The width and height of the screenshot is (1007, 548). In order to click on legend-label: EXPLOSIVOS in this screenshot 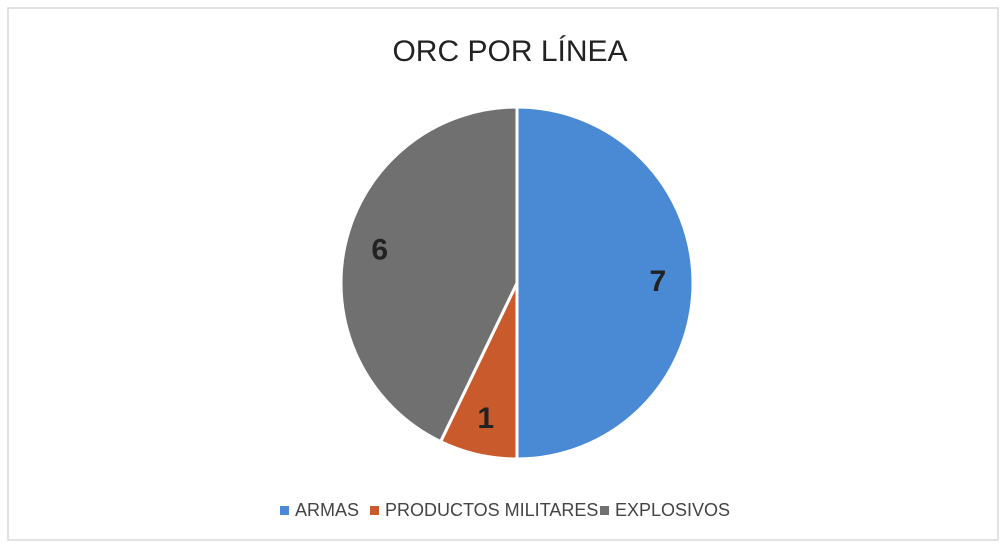, I will do `click(672, 510)`.